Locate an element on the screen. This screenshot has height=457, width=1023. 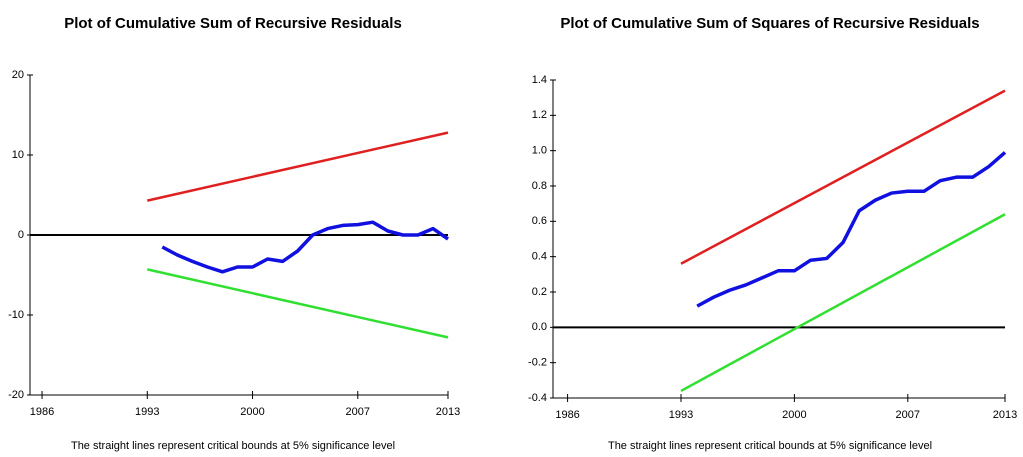
y-tick-label: -10 is located at coordinates (16, 315).